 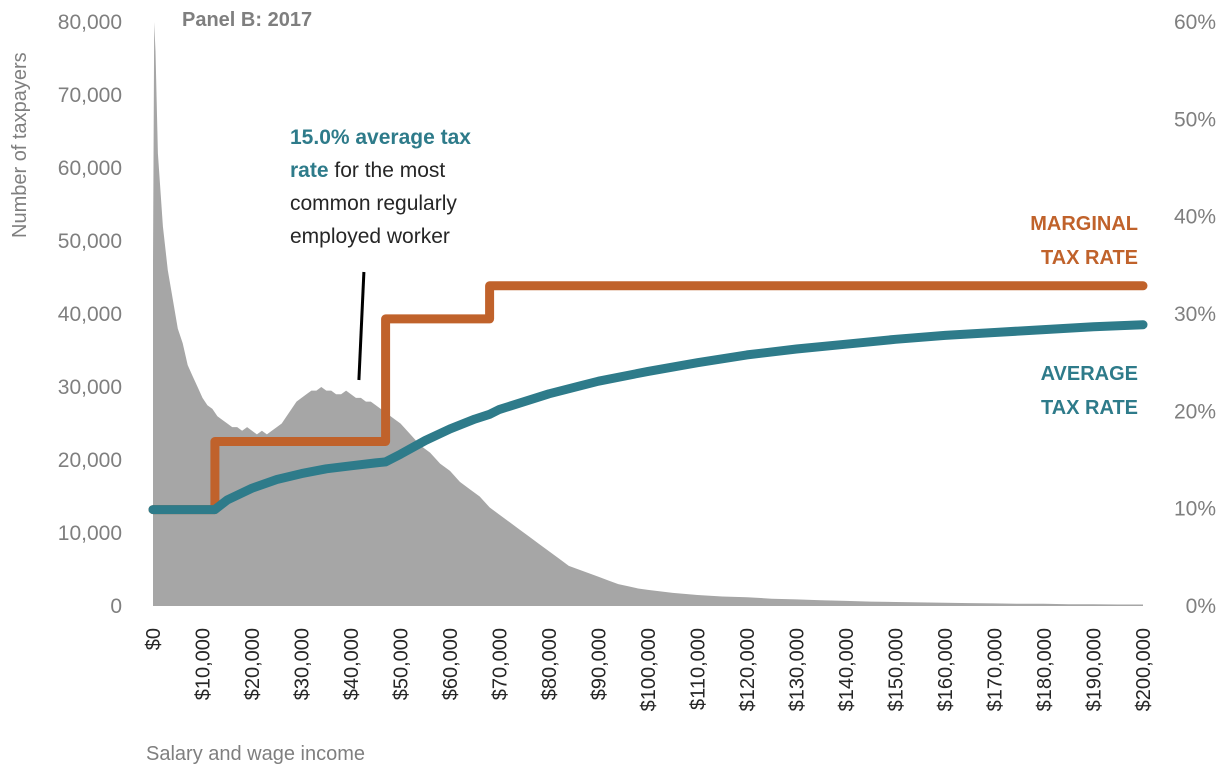 What do you see at coordinates (90, 95) in the screenshot?
I see `y-tick-label: 70,000` at bounding box center [90, 95].